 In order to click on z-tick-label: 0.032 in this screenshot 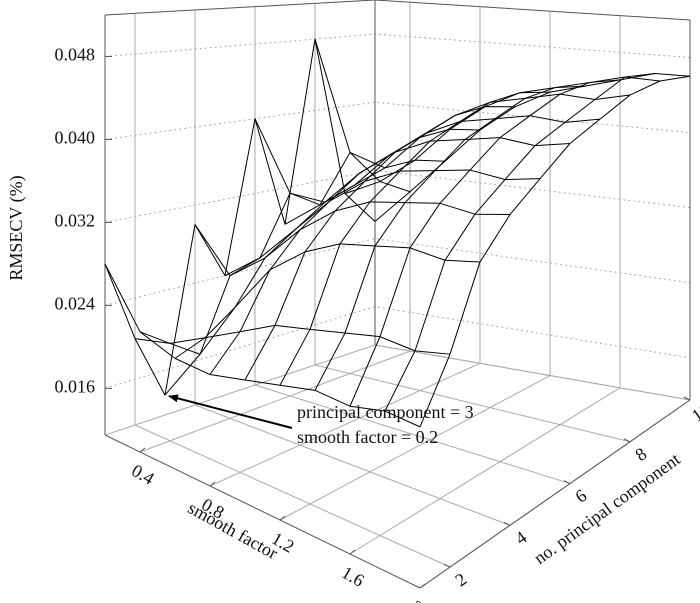, I will do `click(75, 221)`.